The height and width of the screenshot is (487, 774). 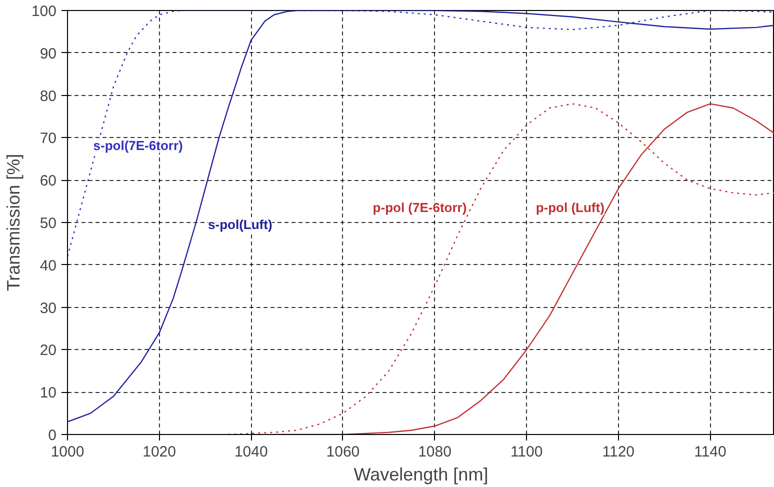 I want to click on y-tick-label: 100, so click(x=44, y=11).